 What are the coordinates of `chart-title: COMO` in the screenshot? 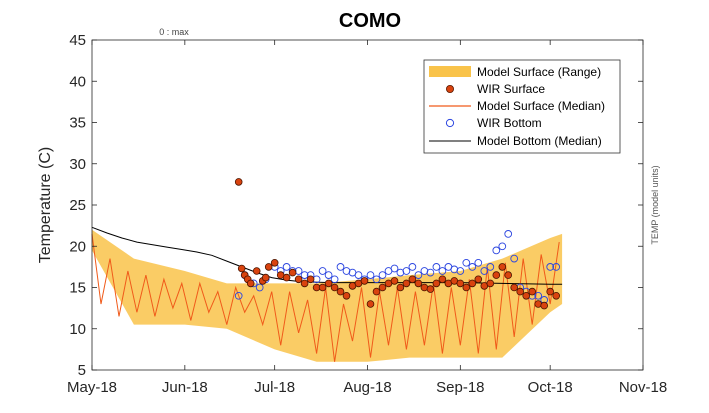 It's located at (370, 21).